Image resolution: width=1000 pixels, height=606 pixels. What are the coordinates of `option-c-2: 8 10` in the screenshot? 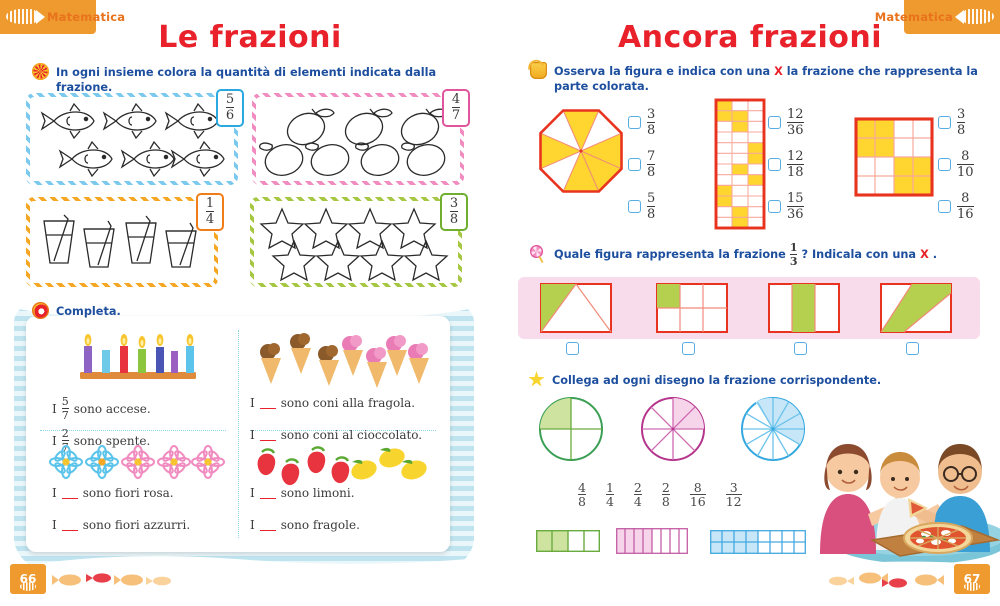 It's located at (956, 164).